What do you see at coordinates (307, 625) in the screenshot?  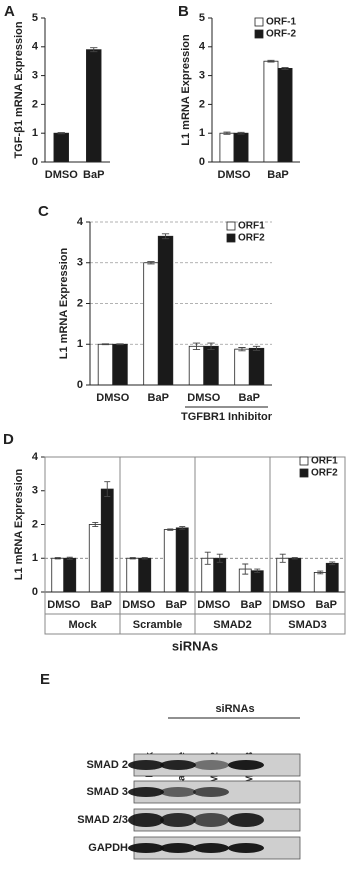 I see `group-label: SMAD3` at bounding box center [307, 625].